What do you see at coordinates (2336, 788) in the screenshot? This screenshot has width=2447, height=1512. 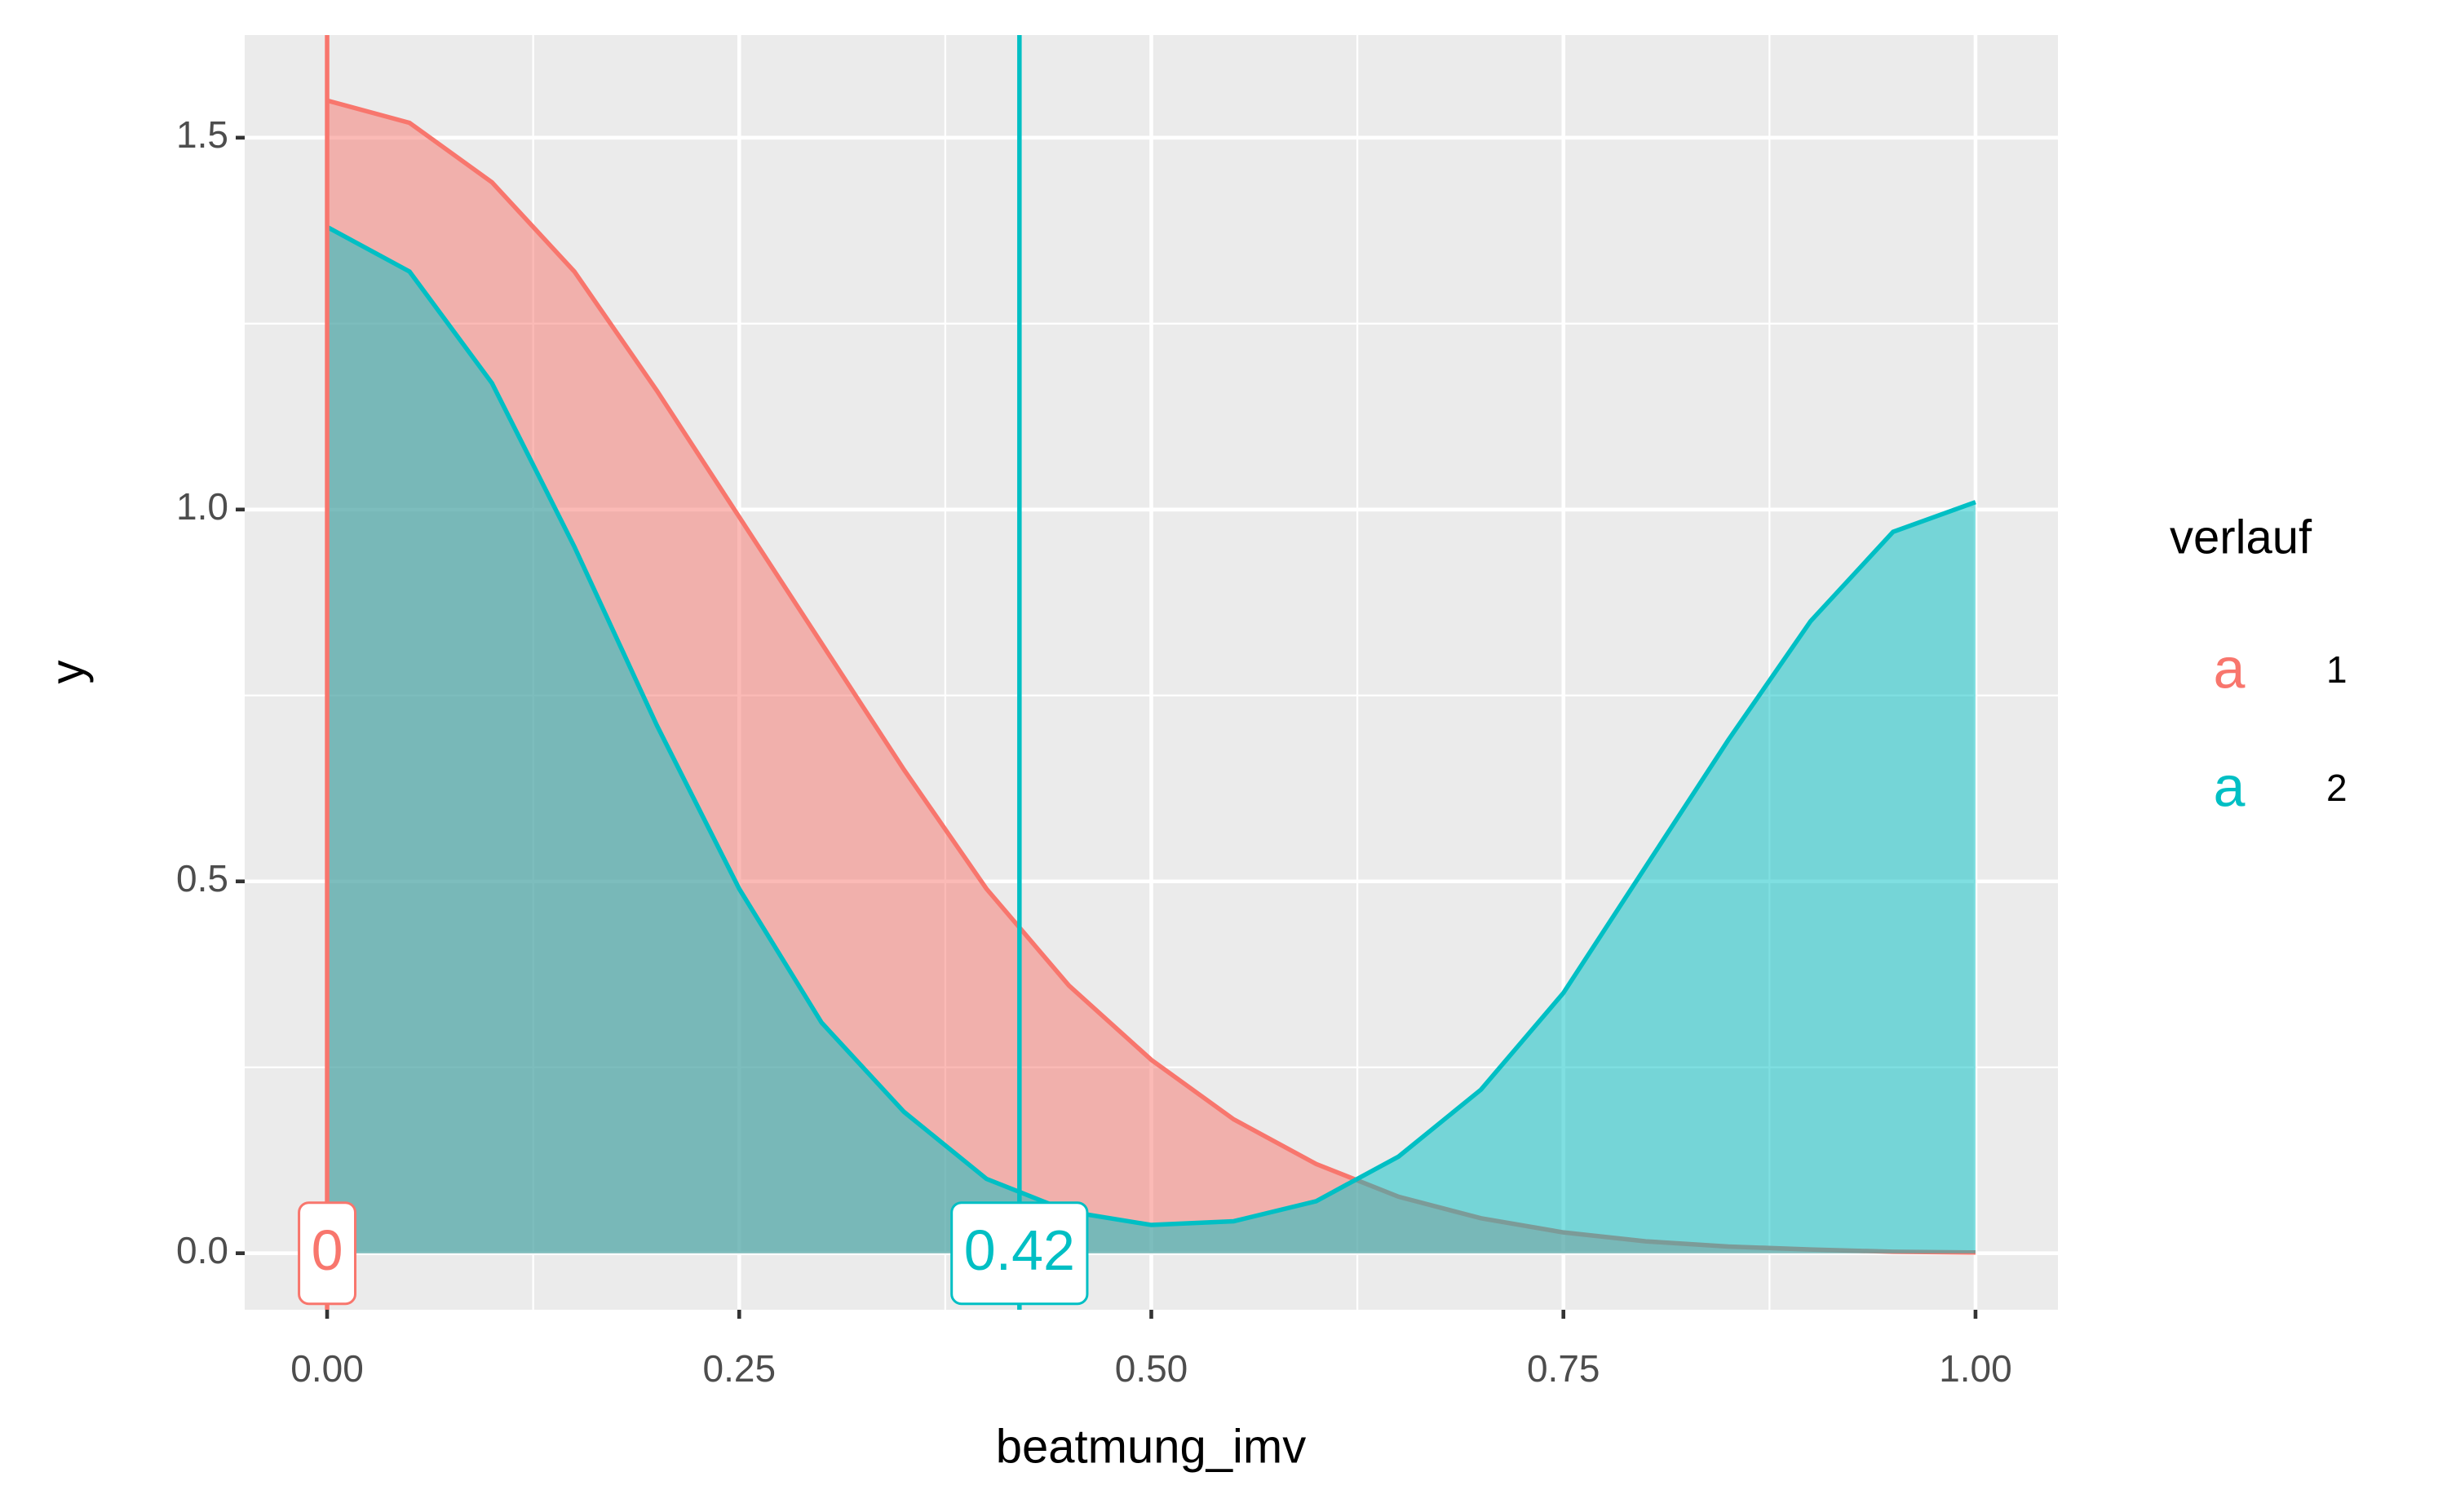 I see `legend-label: 2` at bounding box center [2336, 788].